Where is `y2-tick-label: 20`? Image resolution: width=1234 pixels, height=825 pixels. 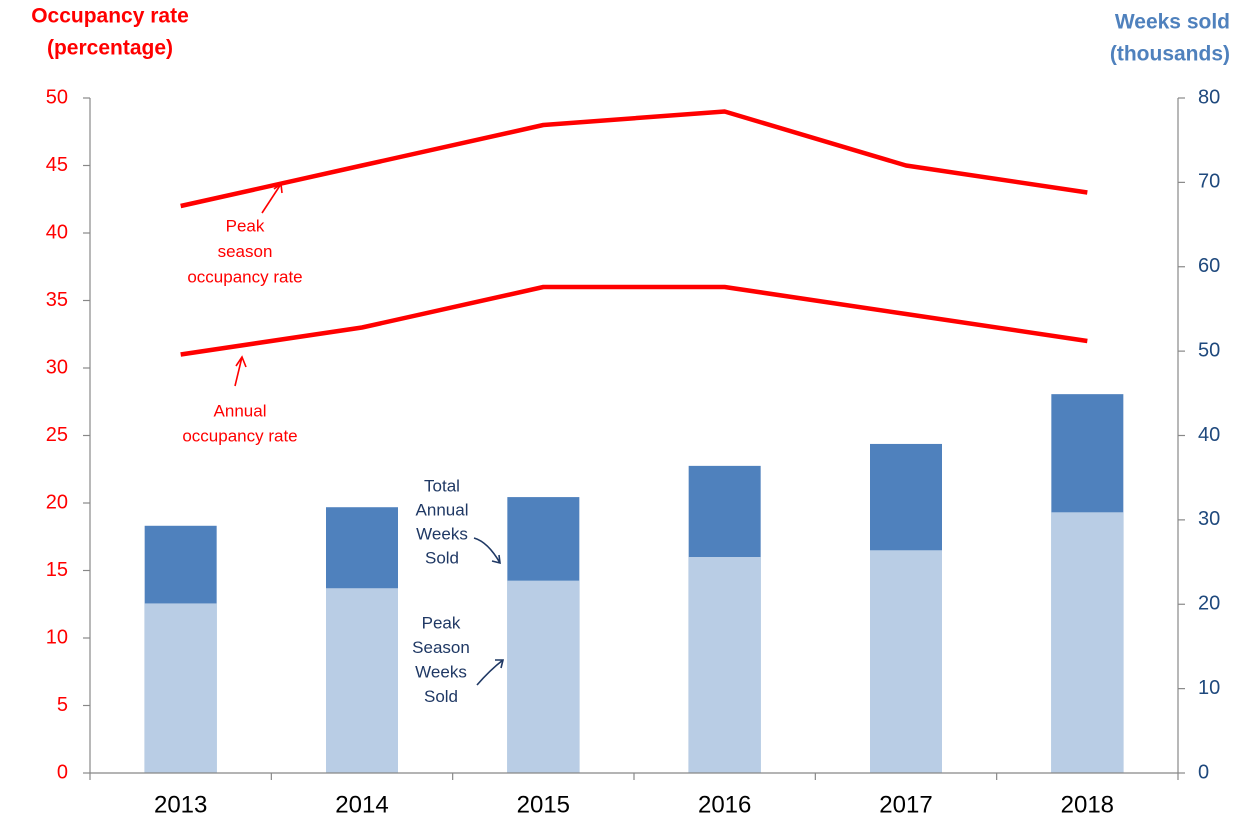 y2-tick-label: 20 is located at coordinates (1209, 604).